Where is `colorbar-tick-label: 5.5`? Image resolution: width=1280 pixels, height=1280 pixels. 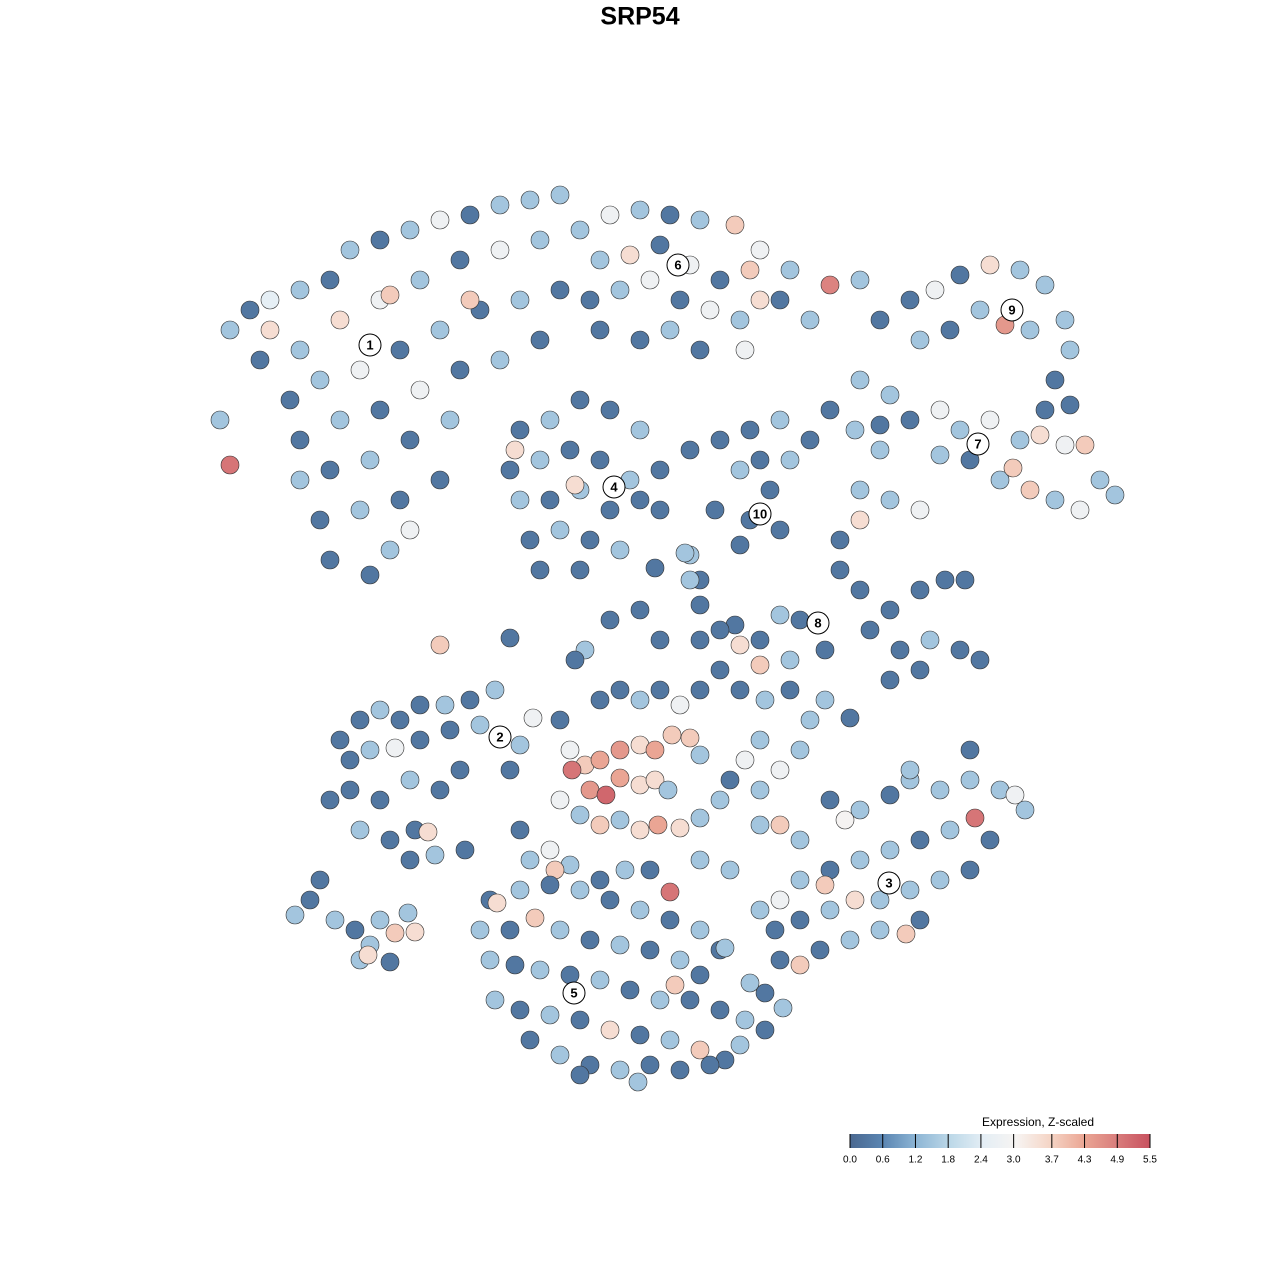
colorbar-tick-label: 5.5 is located at coordinates (1150, 1160).